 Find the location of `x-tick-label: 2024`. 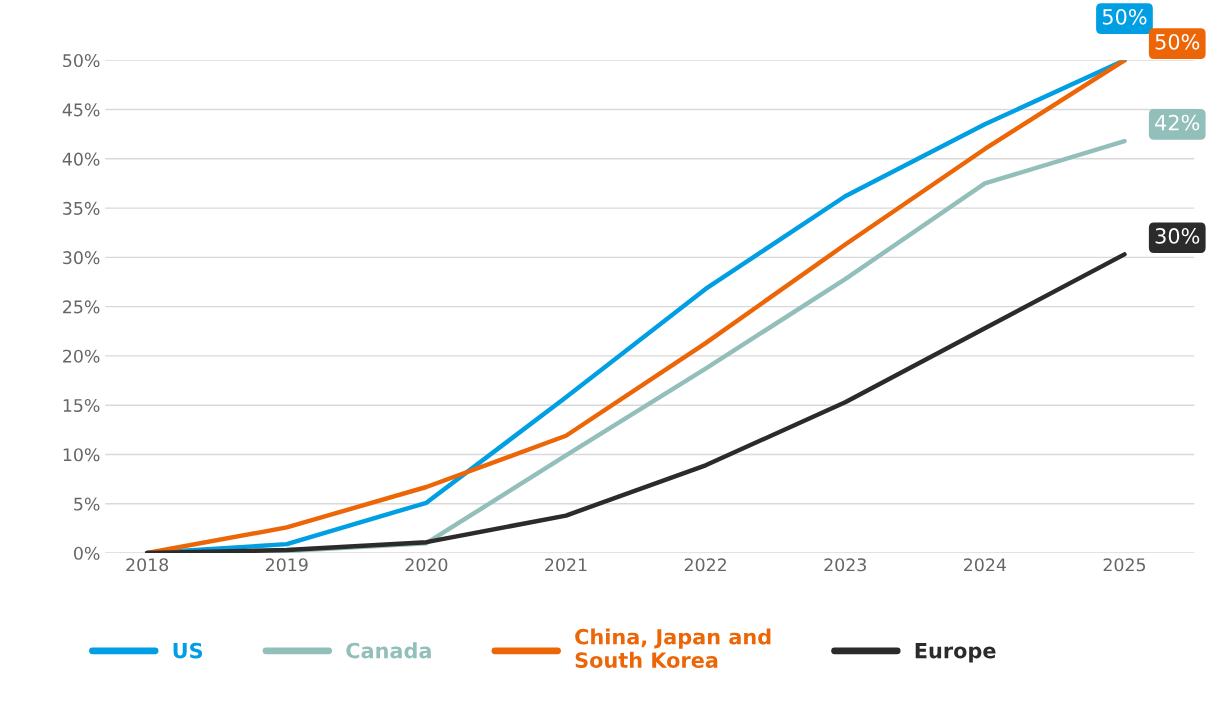

x-tick-label: 2024 is located at coordinates (985, 565).